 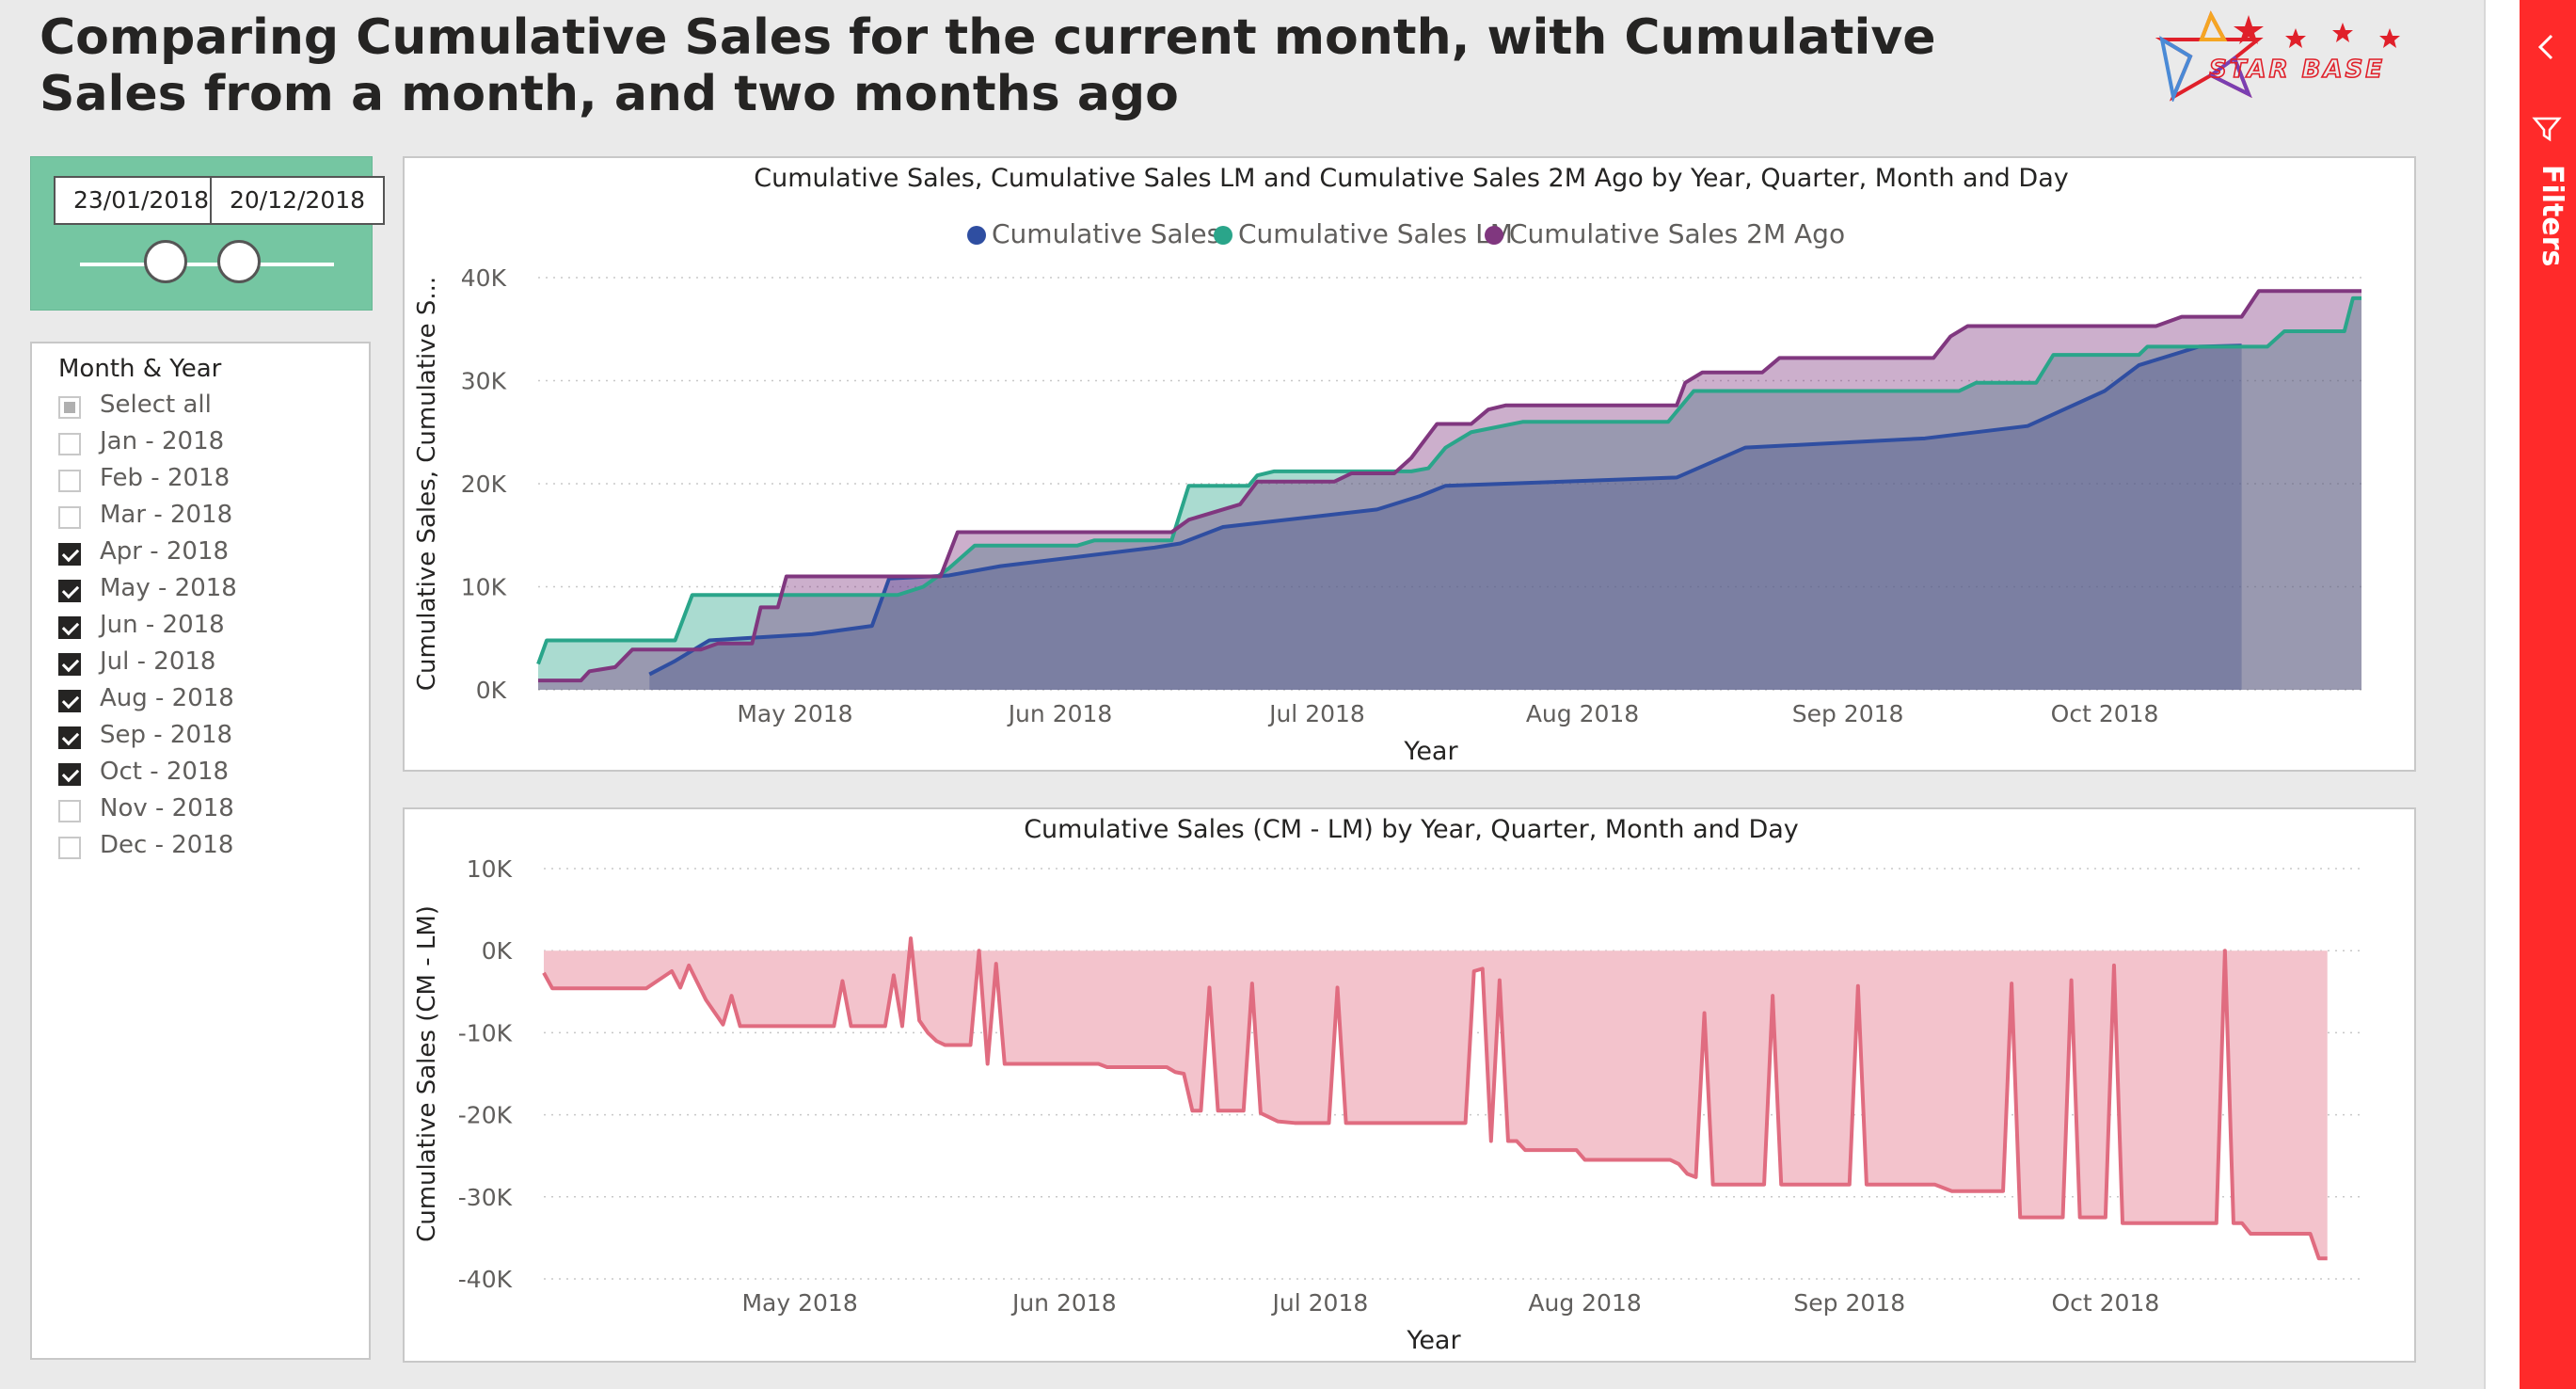 I want to click on start-date-input: 23/01/2018, so click(x=142, y=200).